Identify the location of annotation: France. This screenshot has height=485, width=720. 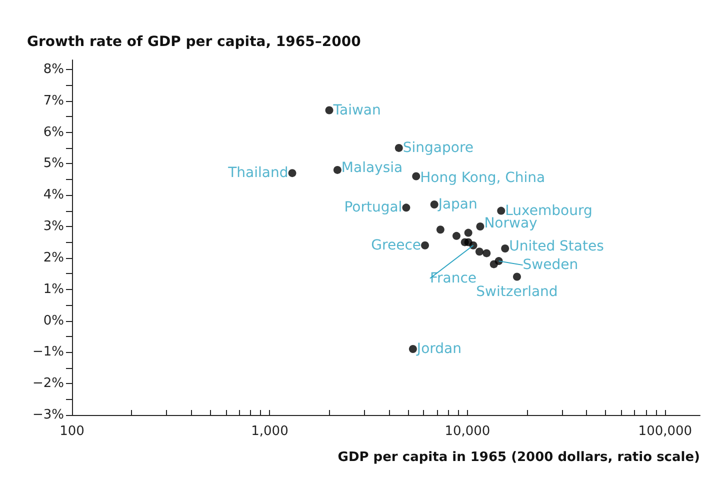
(453, 278).